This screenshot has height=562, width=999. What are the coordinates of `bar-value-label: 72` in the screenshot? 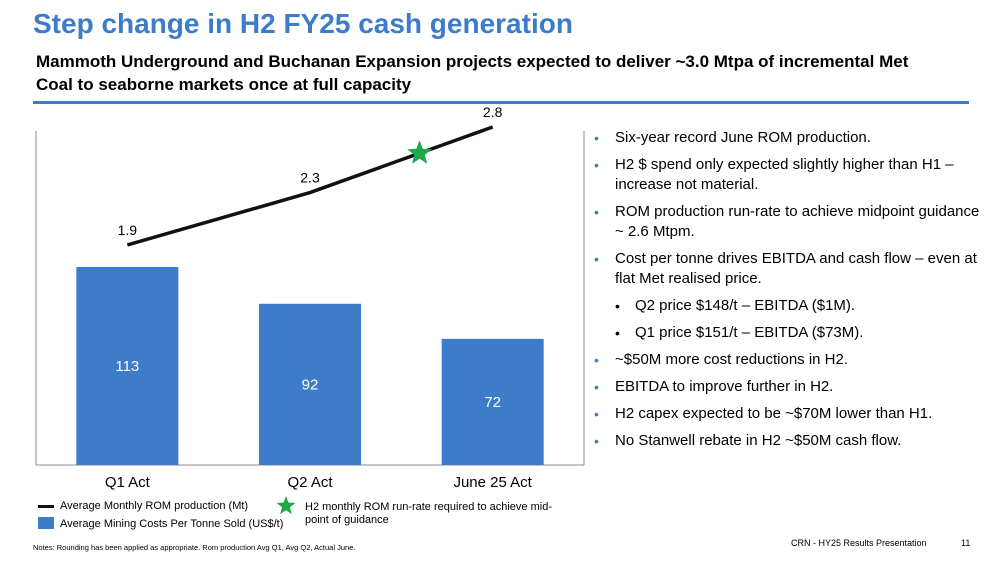 It's located at (492, 402).